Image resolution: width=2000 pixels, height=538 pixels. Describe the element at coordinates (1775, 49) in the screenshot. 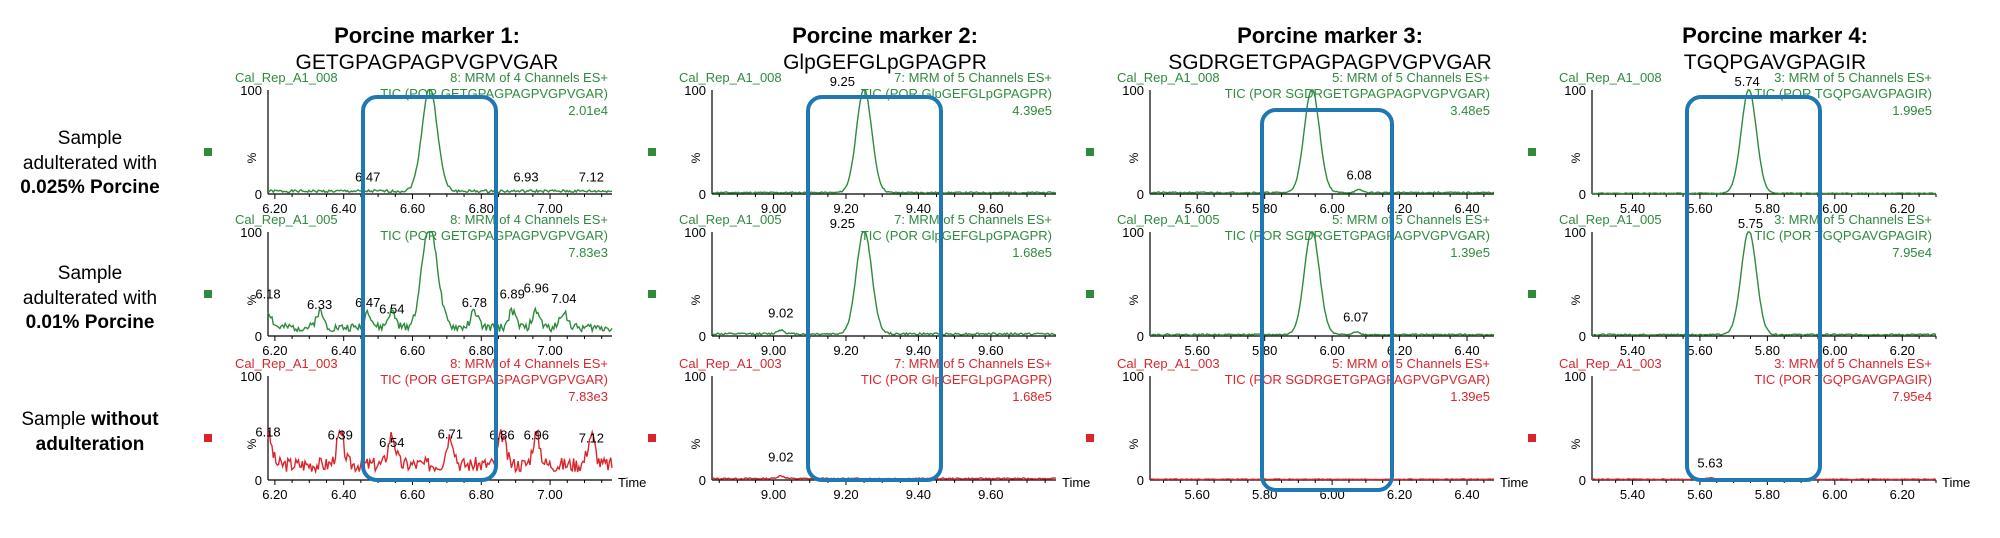

I see `column-title-4: Porcine marker 4: TGQPGAVGPAGIR` at that location.